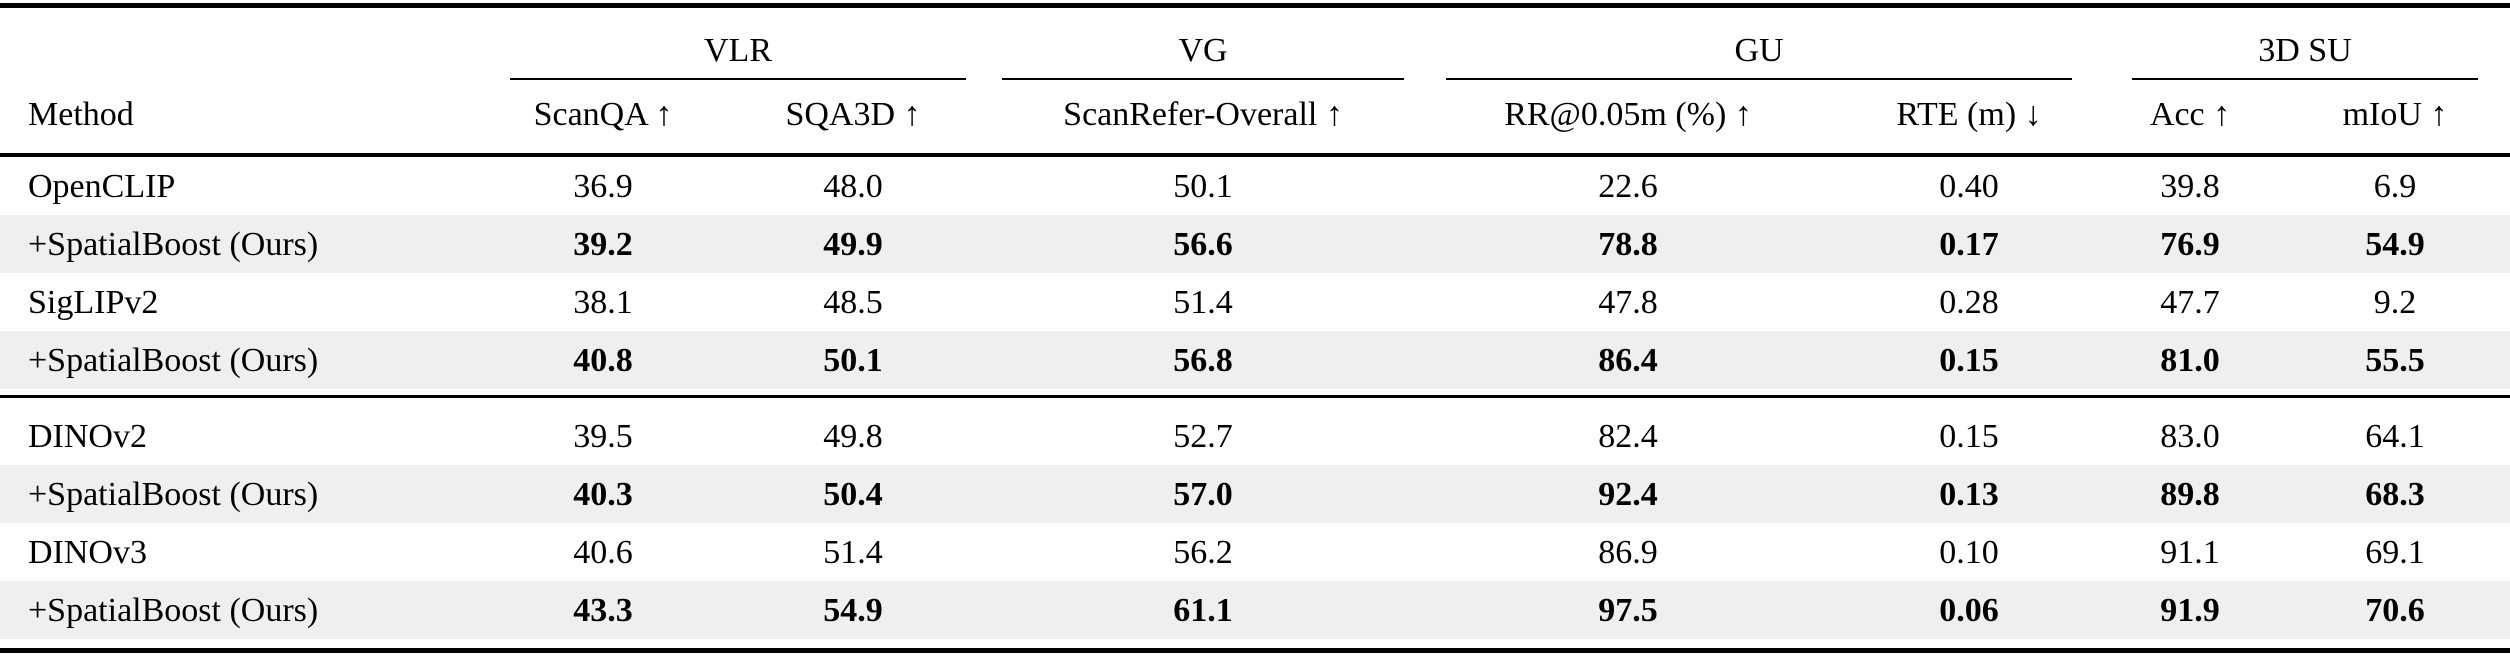 The width and height of the screenshot is (2510, 657). Describe the element at coordinates (1969, 552) in the screenshot. I see `value-cell: 0.10` at that location.